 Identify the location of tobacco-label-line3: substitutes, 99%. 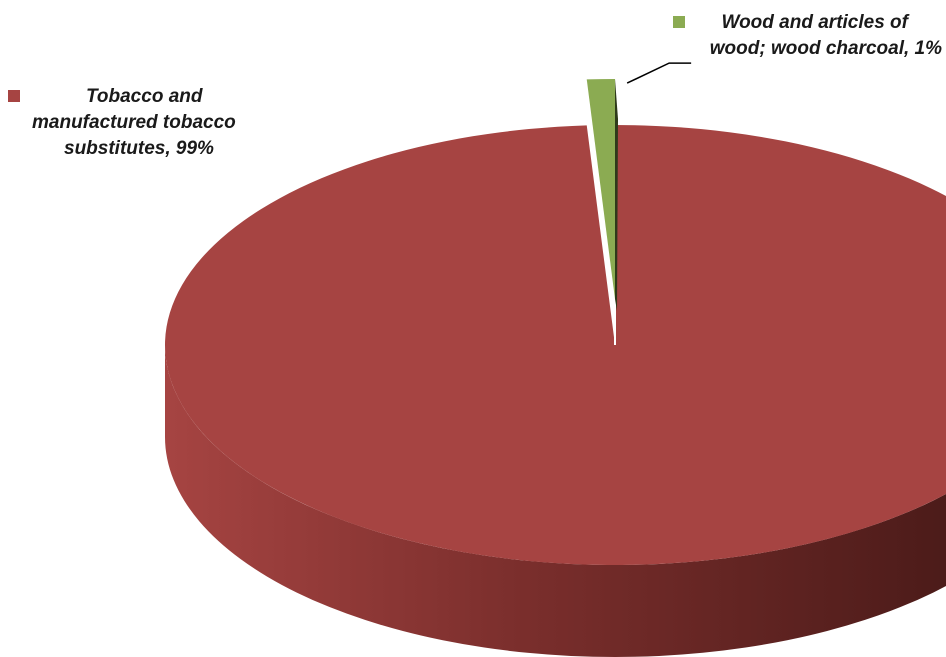
(139, 148).